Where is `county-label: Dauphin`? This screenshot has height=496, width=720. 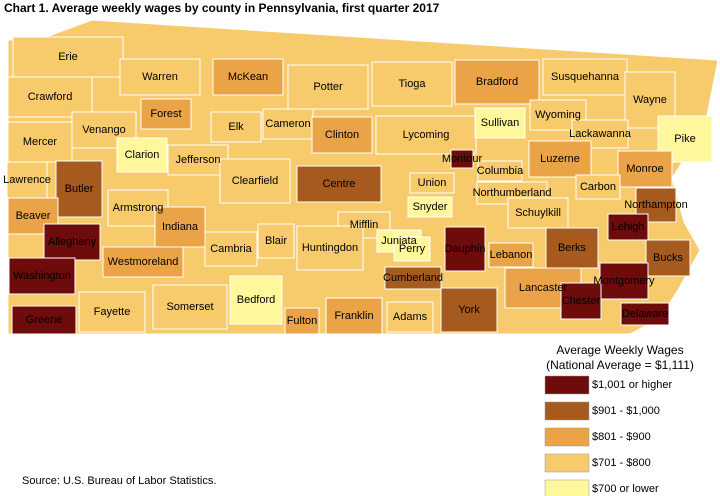 county-label: Dauphin is located at coordinates (465, 249).